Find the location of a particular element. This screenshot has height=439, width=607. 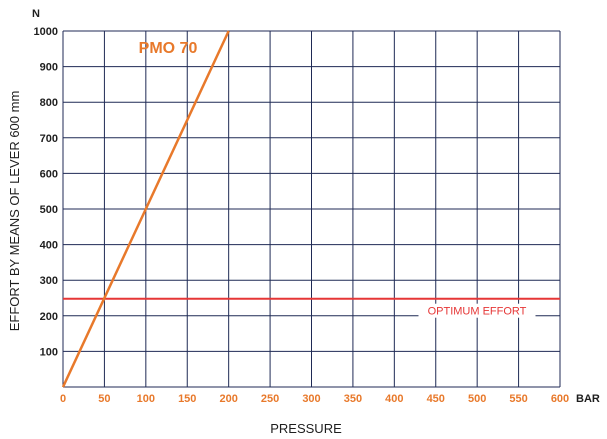

reference-lines: OPTIMUM EFFORT is located at coordinates (311, 307).